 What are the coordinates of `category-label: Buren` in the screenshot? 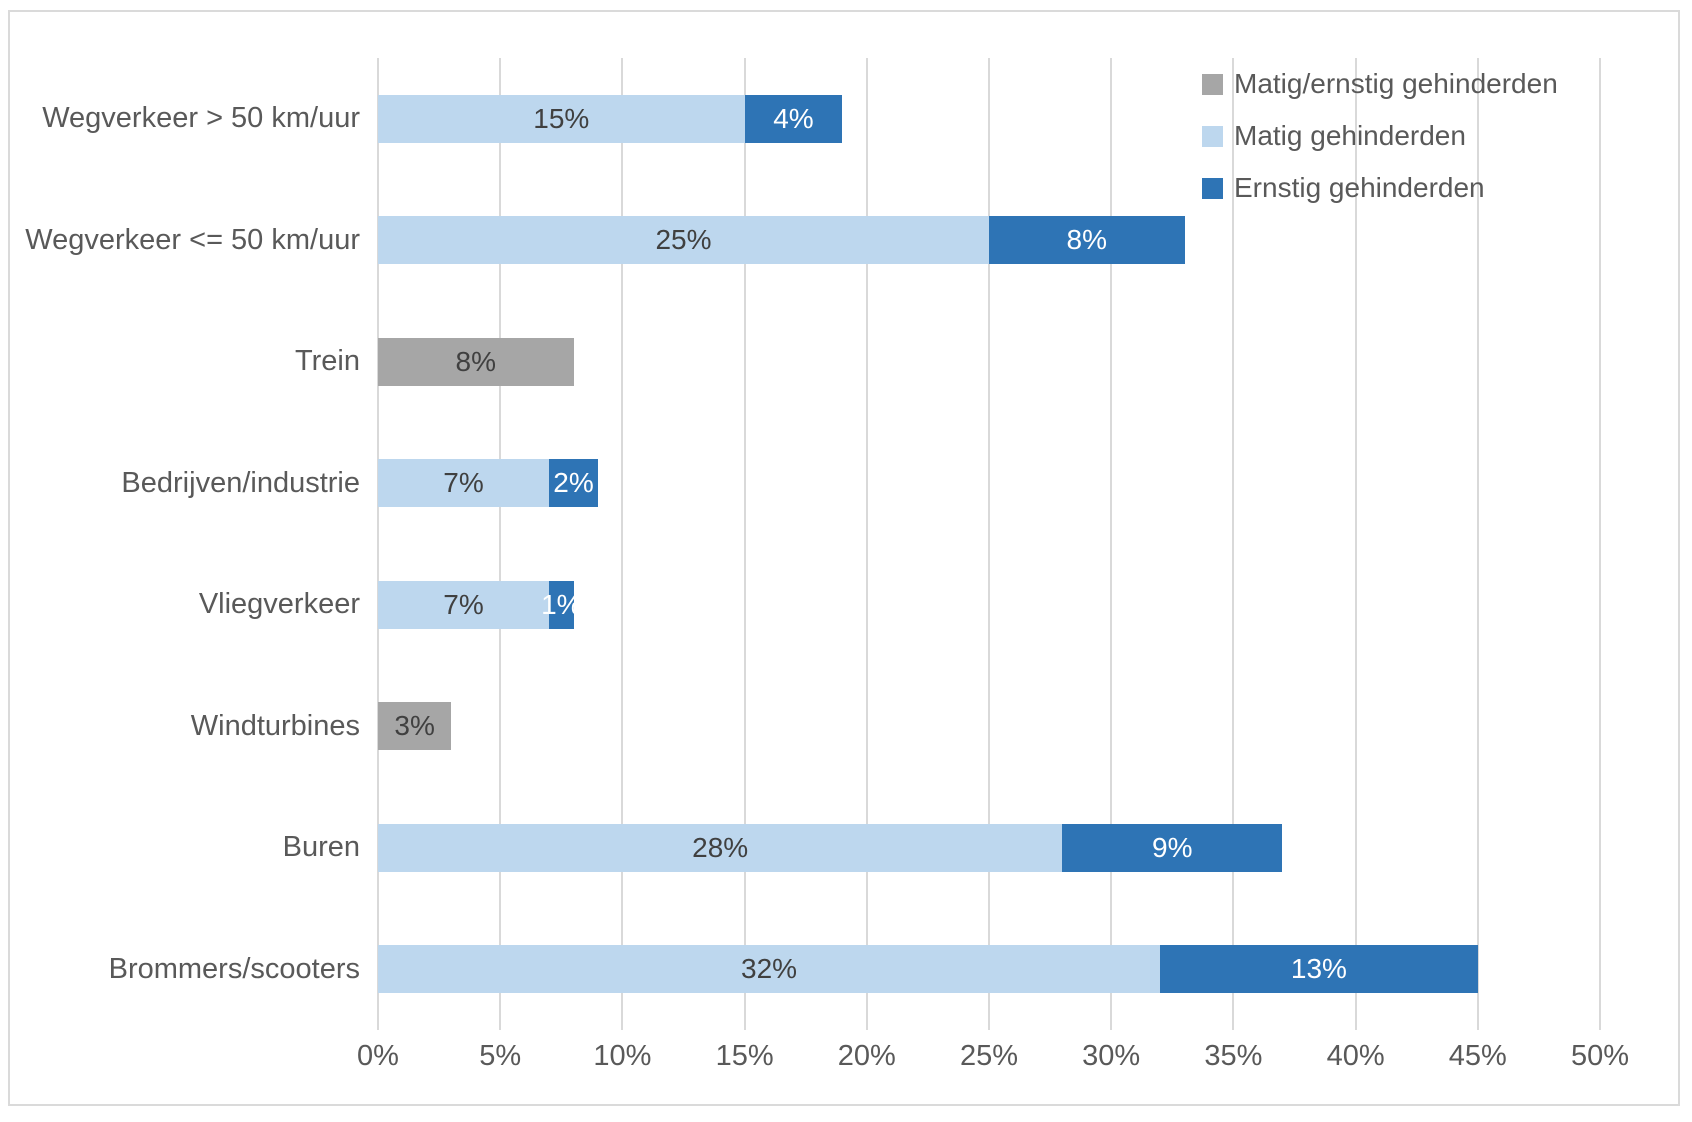 It's located at (321, 847).